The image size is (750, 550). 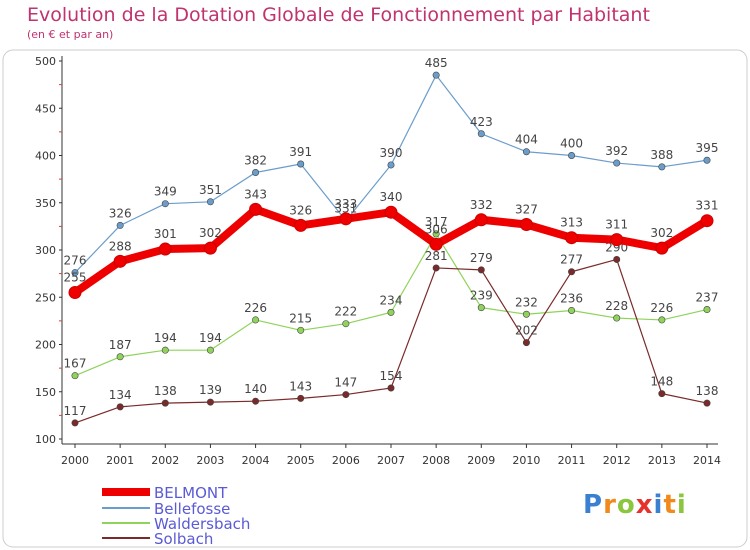 I want to click on data-label: 333, so click(x=345, y=204).